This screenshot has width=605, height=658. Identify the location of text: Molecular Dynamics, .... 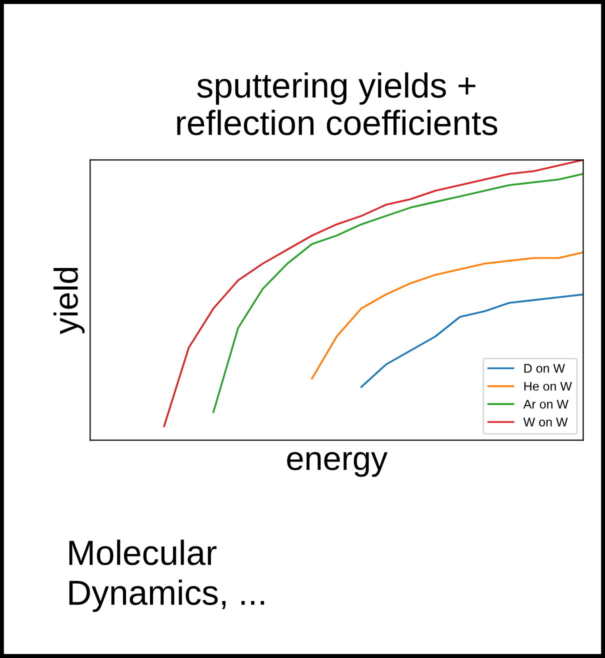
(166, 576).